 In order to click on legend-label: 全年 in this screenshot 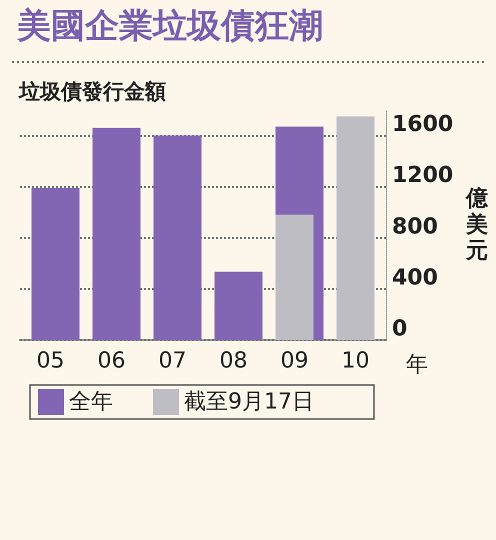, I will do `click(91, 402)`.